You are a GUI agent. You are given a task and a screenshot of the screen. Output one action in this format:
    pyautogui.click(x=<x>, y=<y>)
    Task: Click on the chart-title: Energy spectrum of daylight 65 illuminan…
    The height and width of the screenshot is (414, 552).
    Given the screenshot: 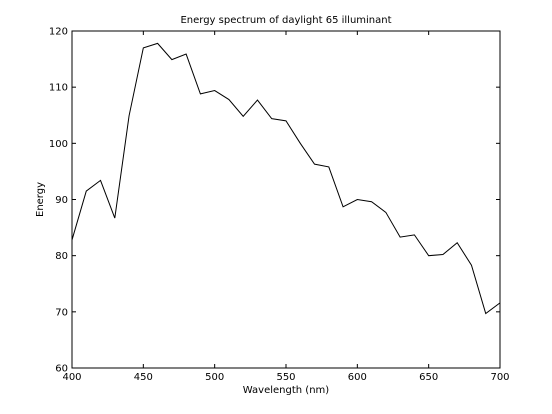 What is the action you would take?
    pyautogui.click(x=285, y=20)
    